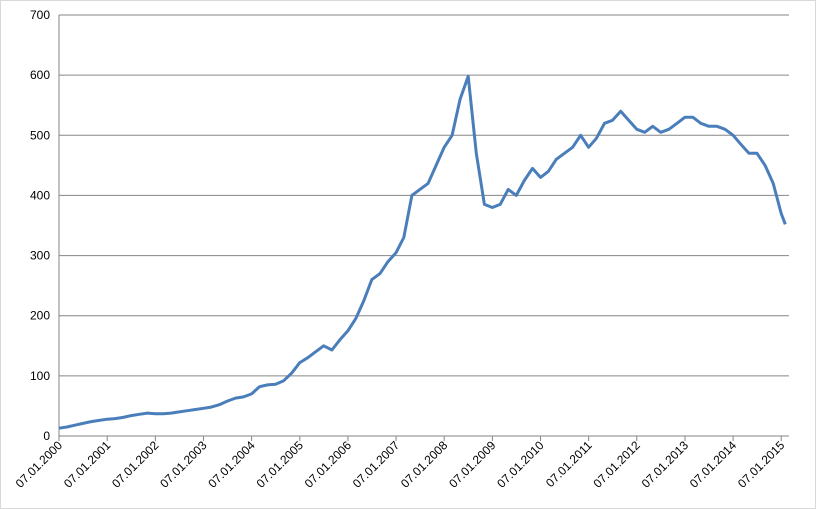 The image size is (816, 509). Describe the element at coordinates (40, 15) in the screenshot. I see `y-tick-label: 700` at that location.